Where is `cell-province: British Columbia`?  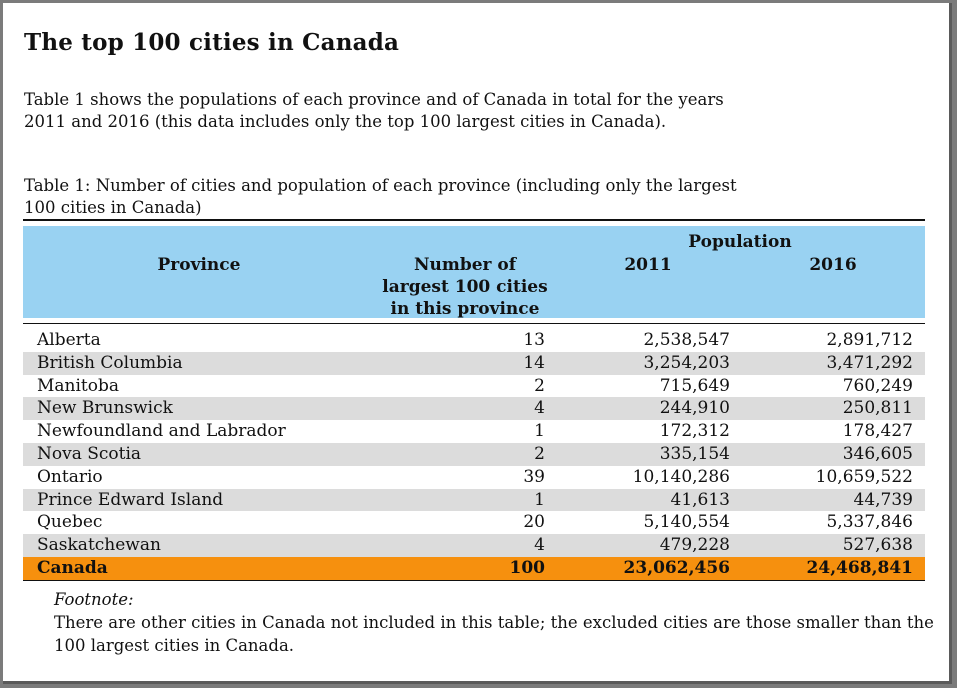 cell-province: British Columbia is located at coordinates (110, 362).